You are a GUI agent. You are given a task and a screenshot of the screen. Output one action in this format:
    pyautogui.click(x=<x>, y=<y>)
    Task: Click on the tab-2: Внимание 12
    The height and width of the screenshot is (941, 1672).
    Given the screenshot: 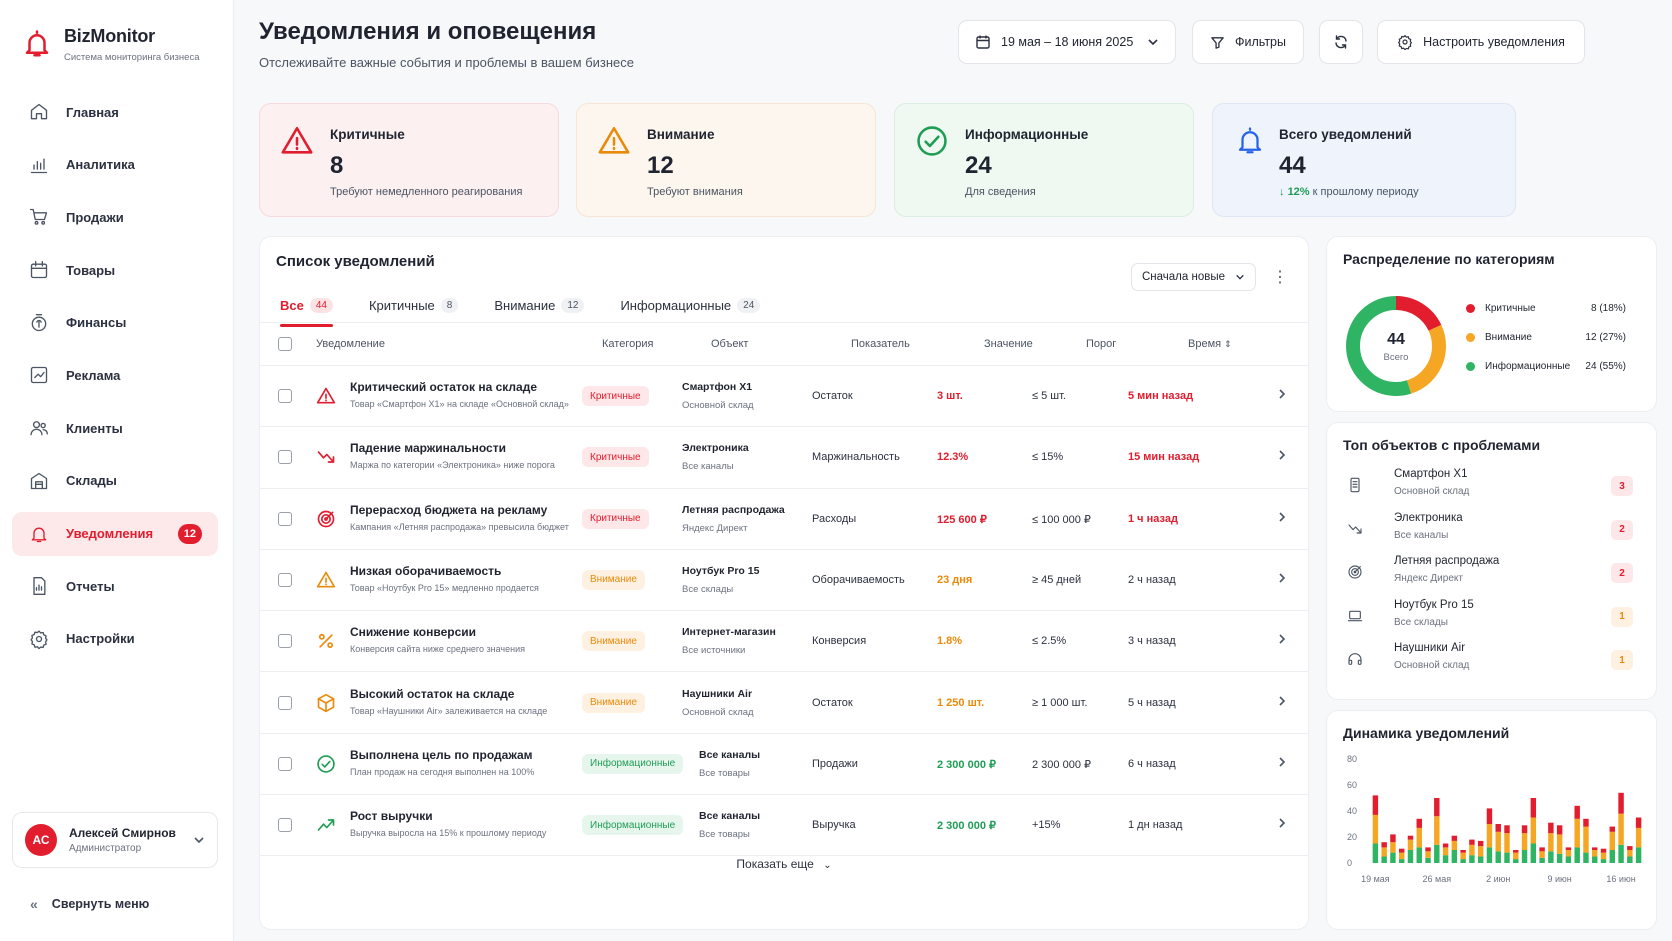 What is the action you would take?
    pyautogui.click(x=539, y=305)
    